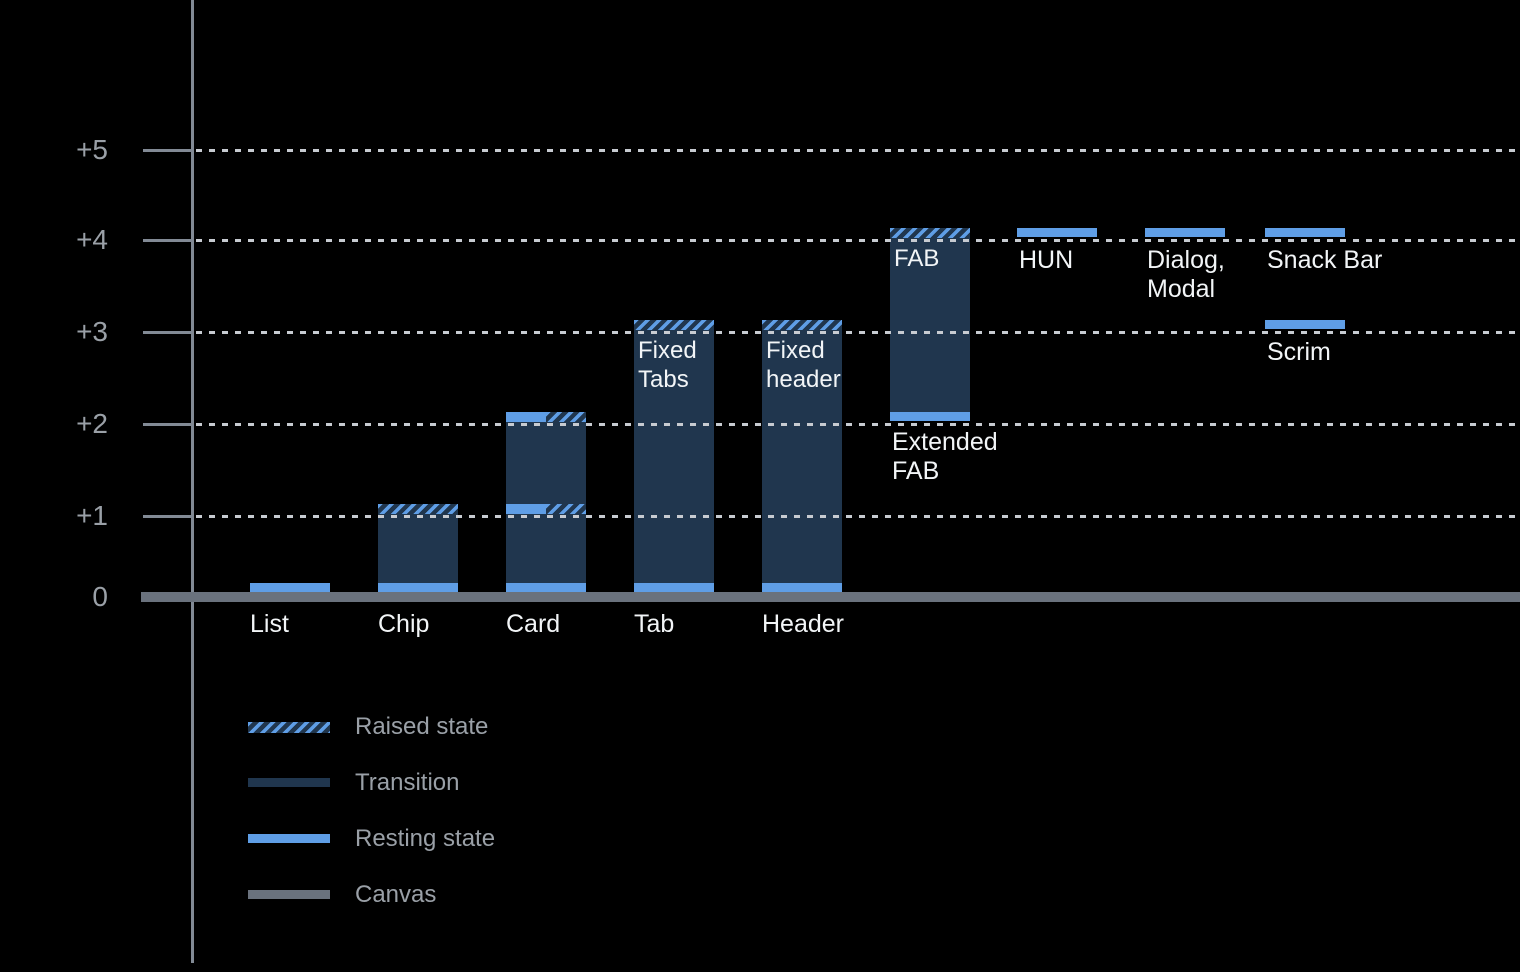 This screenshot has width=1520, height=972. I want to click on y-tick-label-3: +3, so click(92, 331).